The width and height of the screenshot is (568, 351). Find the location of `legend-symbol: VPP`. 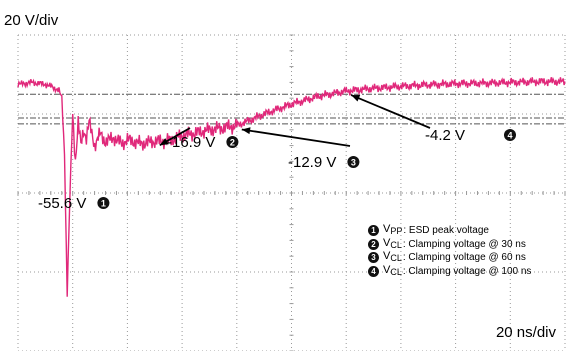

legend-symbol: VPP is located at coordinates (393, 230).